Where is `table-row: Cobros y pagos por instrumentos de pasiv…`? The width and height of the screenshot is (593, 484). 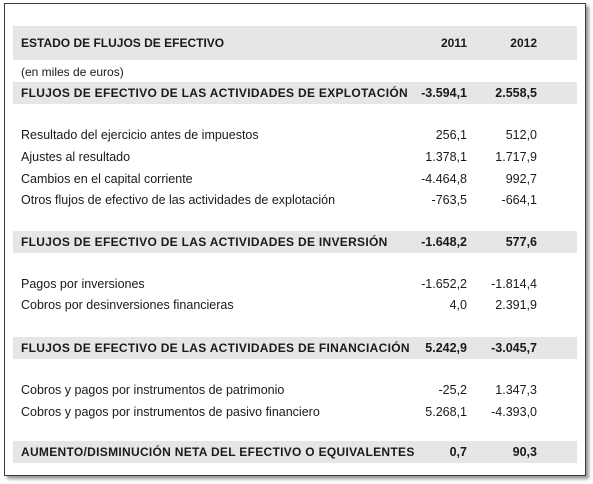 table-row: Cobros y pagos por instrumentos de pasiv… is located at coordinates (295, 412).